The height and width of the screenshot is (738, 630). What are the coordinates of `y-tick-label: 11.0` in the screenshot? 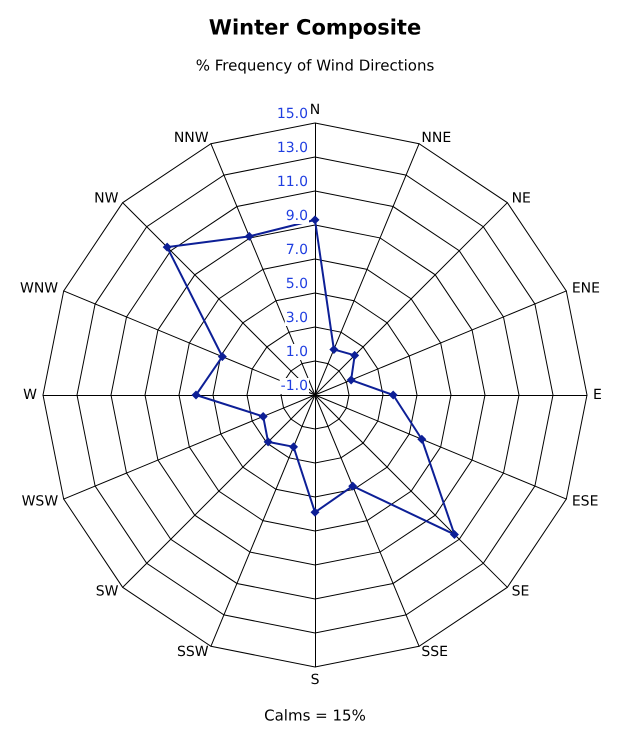 It's located at (292, 182).